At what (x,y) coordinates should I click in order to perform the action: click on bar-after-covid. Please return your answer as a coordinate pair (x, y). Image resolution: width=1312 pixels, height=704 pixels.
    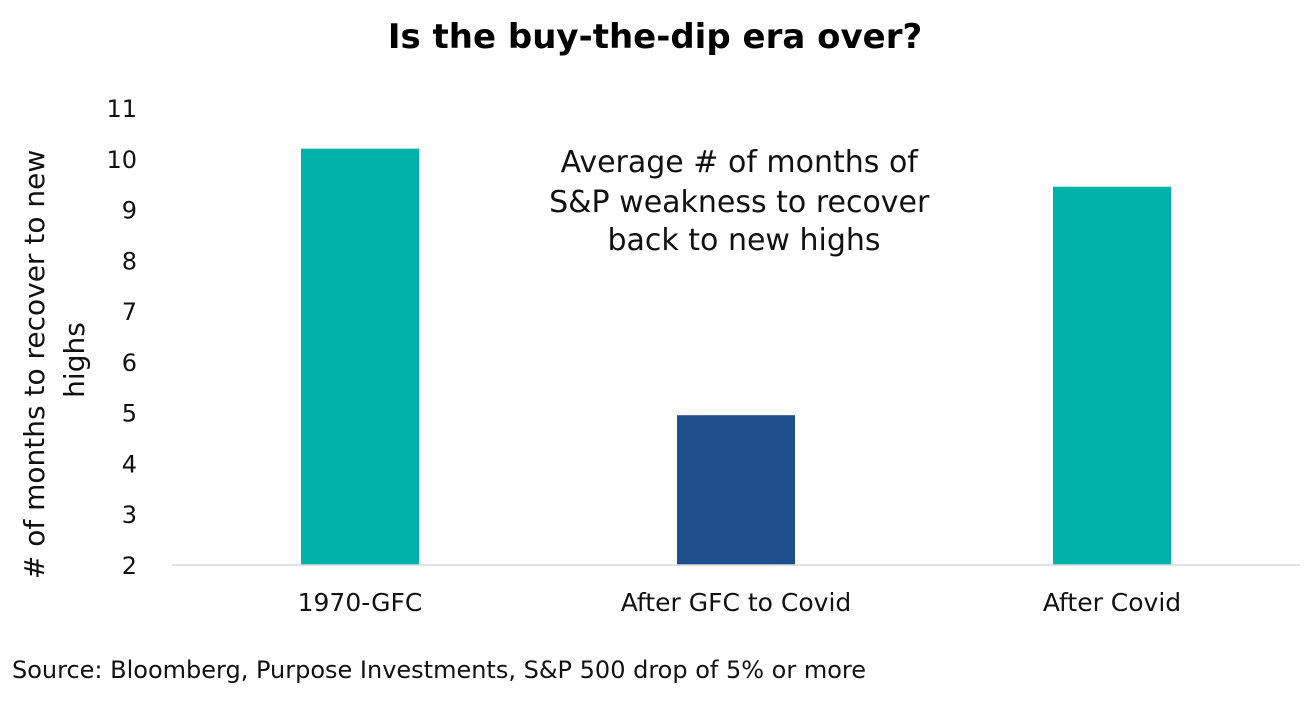
    Looking at the image, I should click on (1112, 375).